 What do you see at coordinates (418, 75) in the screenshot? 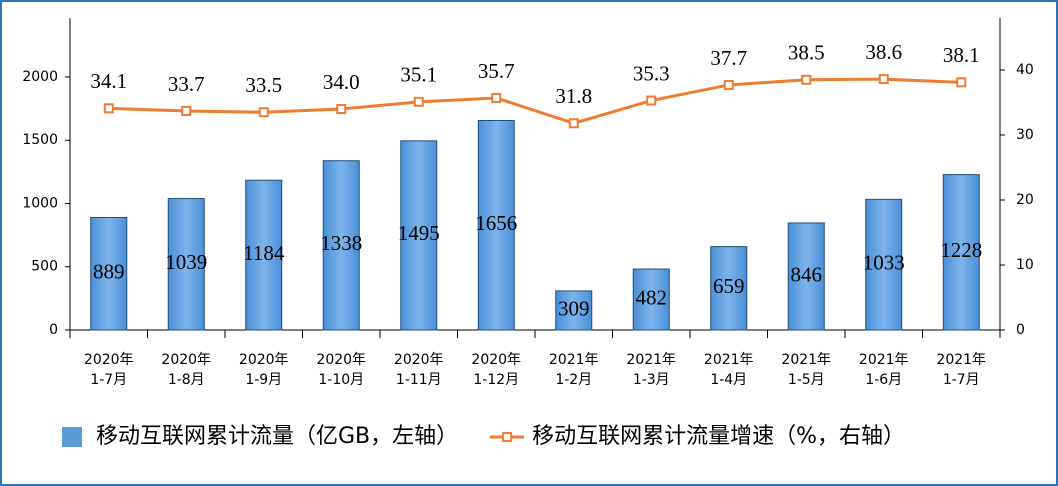
I see `value-label: 35.1` at bounding box center [418, 75].